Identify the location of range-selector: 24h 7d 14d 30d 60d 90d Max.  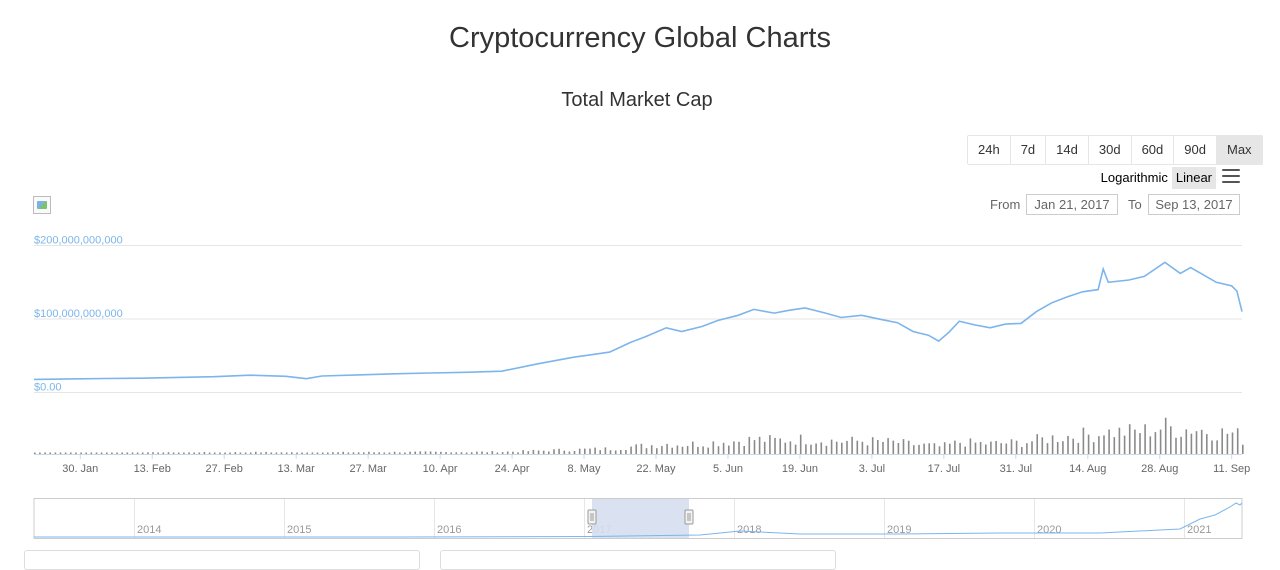
(1115, 150).